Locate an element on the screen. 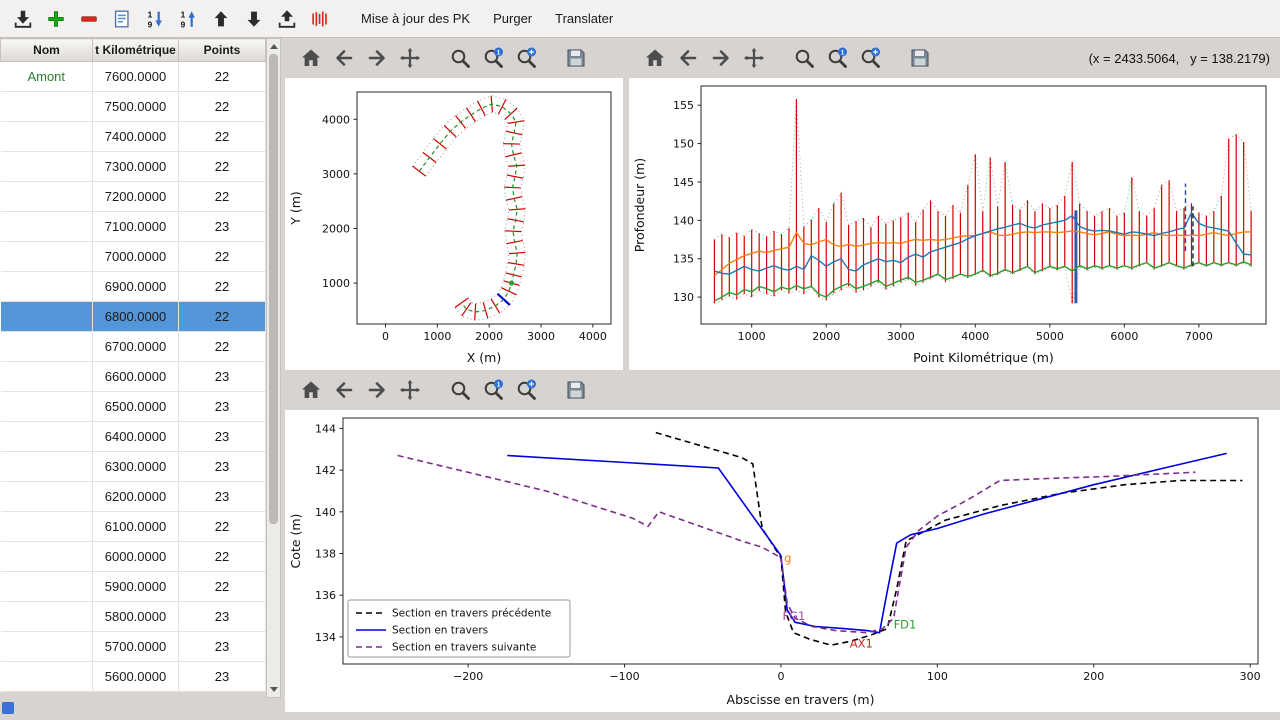  table-row: 6600.0000 23 is located at coordinates (133, 376).